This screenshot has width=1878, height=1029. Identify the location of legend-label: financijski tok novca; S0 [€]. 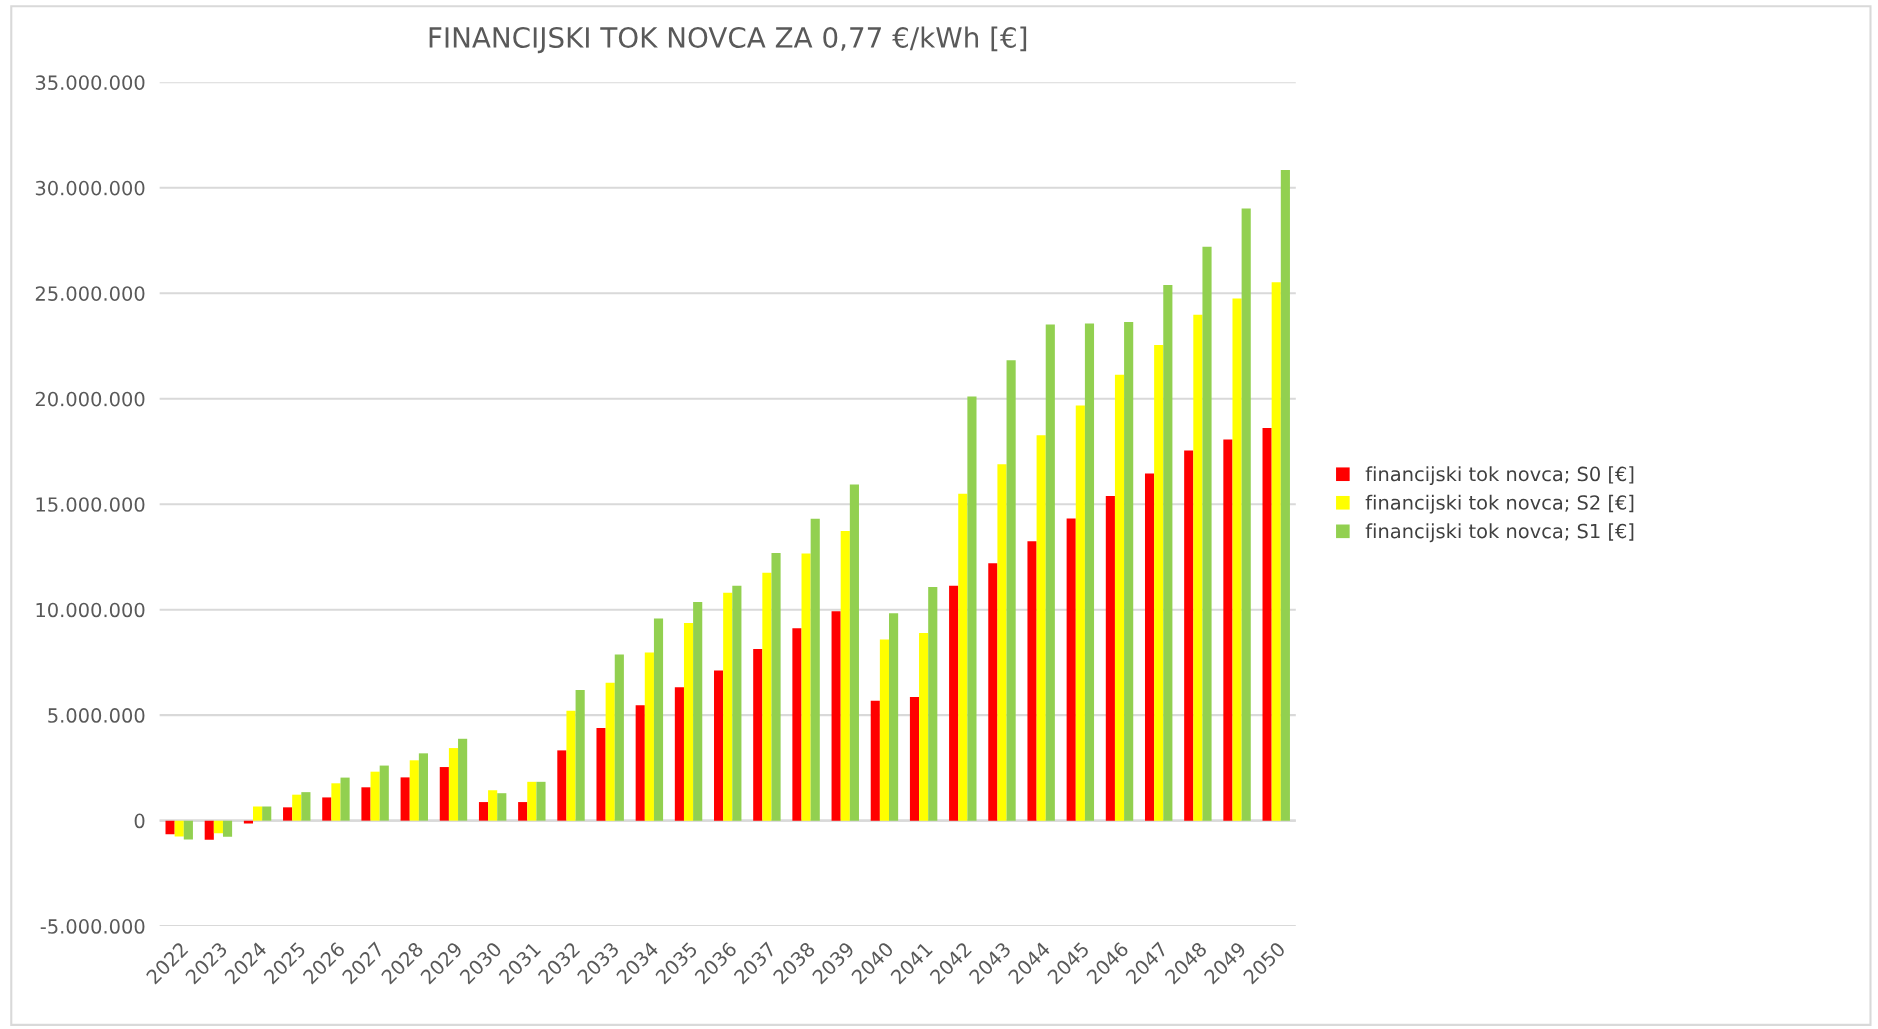
(1499, 476).